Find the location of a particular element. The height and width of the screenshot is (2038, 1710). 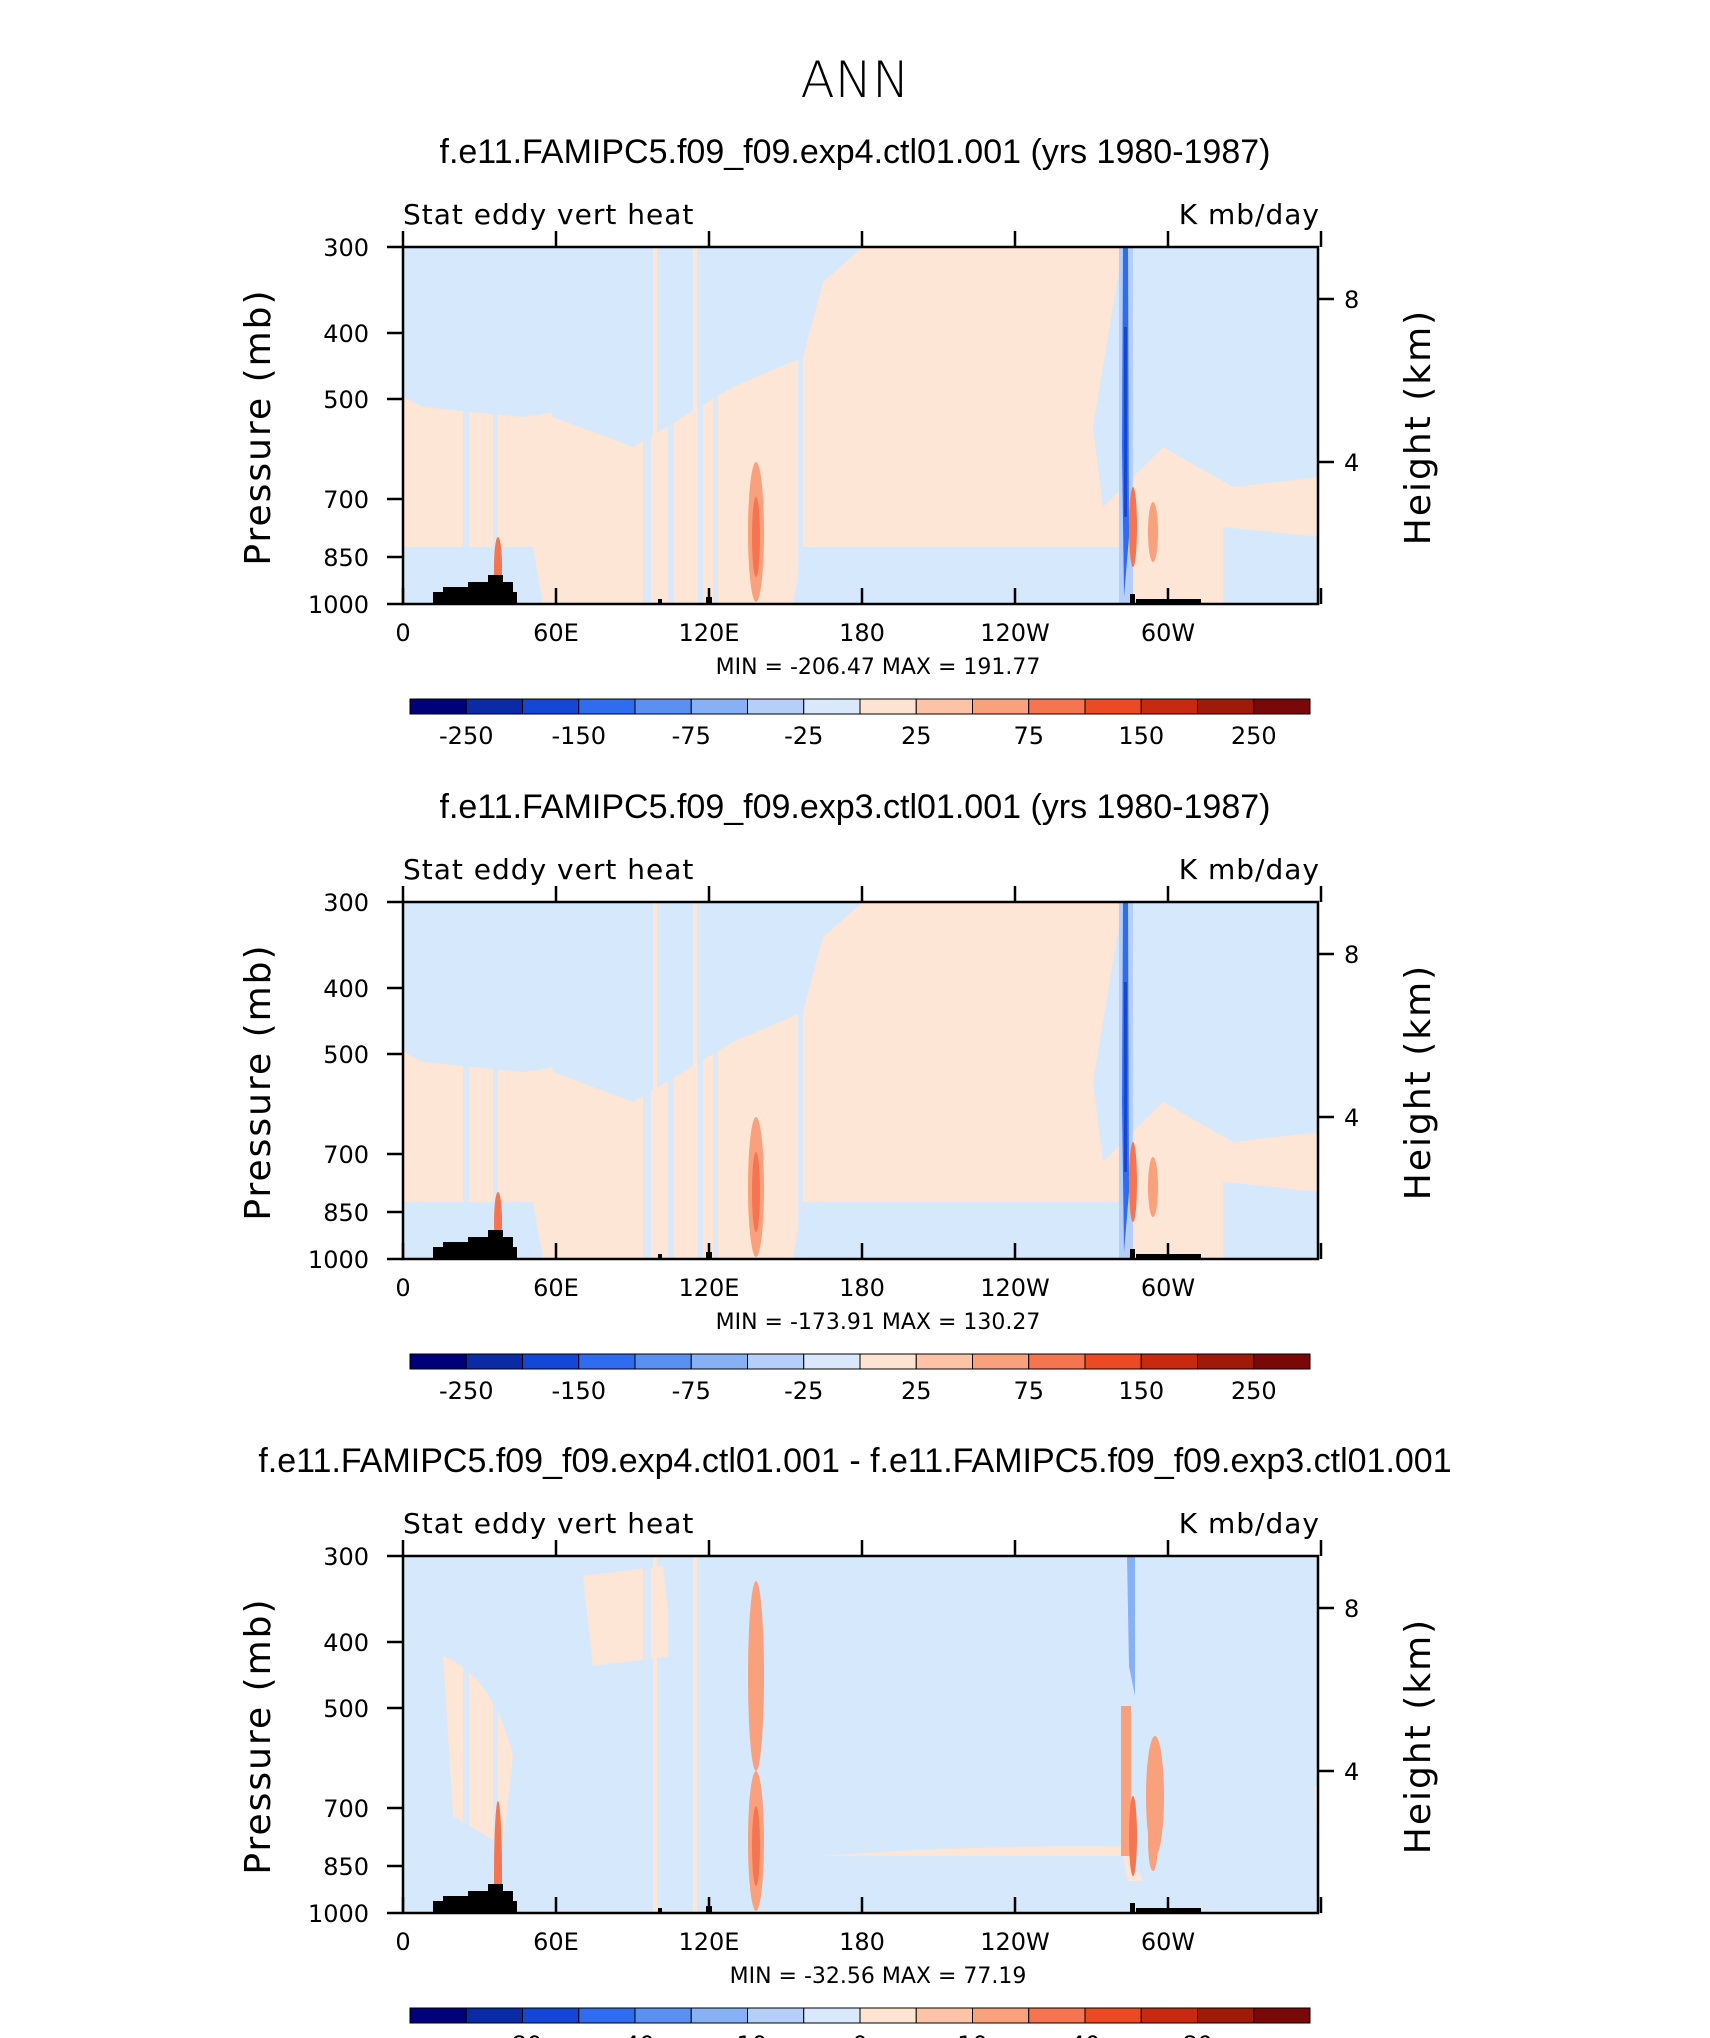

colorbar-label: 150 is located at coordinates (1141, 736).